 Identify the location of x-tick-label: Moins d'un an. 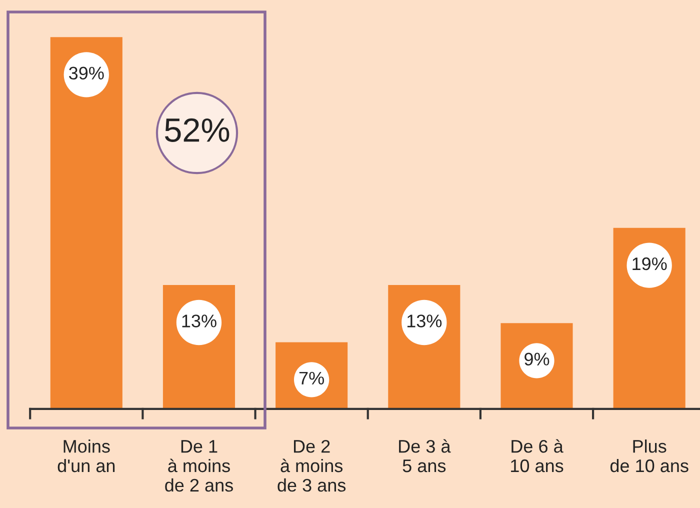
(86, 455).